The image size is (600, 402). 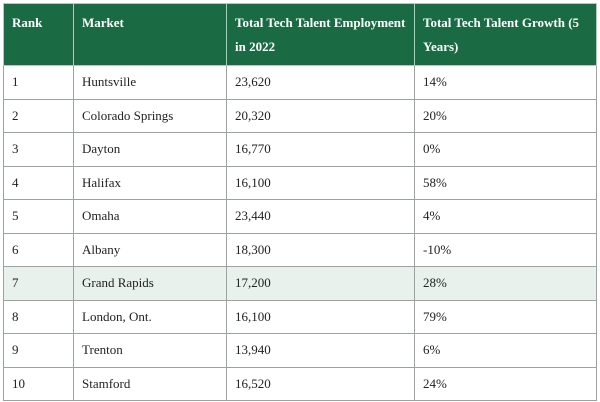 What do you see at coordinates (505, 283) in the screenshot?
I see `cell-growth: 28%` at bounding box center [505, 283].